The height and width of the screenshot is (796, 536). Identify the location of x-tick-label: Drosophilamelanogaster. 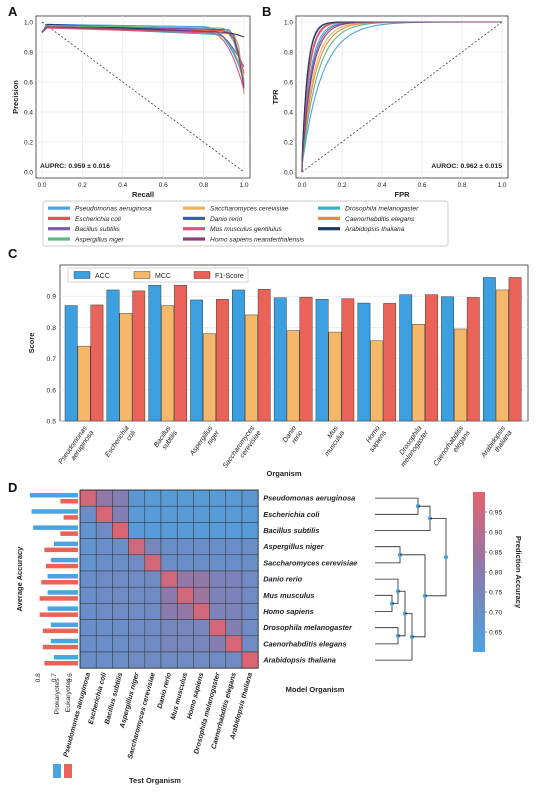
(411, 446).